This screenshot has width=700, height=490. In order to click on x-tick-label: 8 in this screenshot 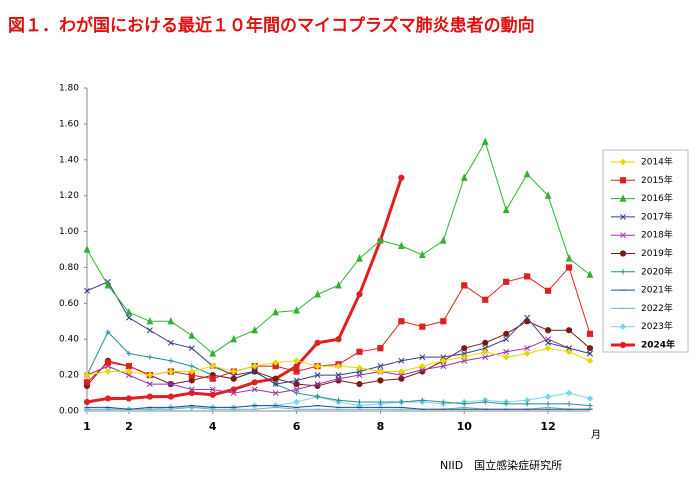, I will do `click(381, 426)`.